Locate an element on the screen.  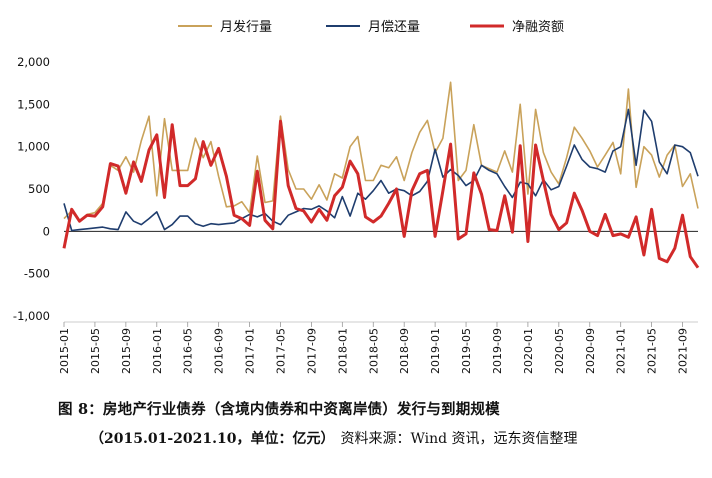
x-tick-label: 2021-05 is located at coordinates (652, 351).